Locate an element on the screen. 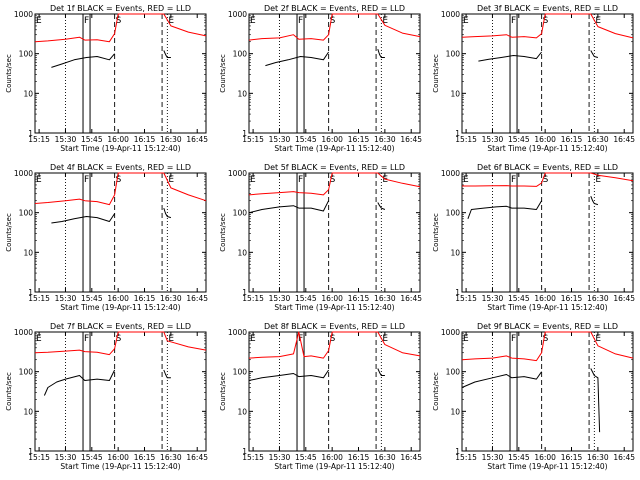  chart-title: Det 6f BLACK = Events, RED = LLD is located at coordinates (547, 167).